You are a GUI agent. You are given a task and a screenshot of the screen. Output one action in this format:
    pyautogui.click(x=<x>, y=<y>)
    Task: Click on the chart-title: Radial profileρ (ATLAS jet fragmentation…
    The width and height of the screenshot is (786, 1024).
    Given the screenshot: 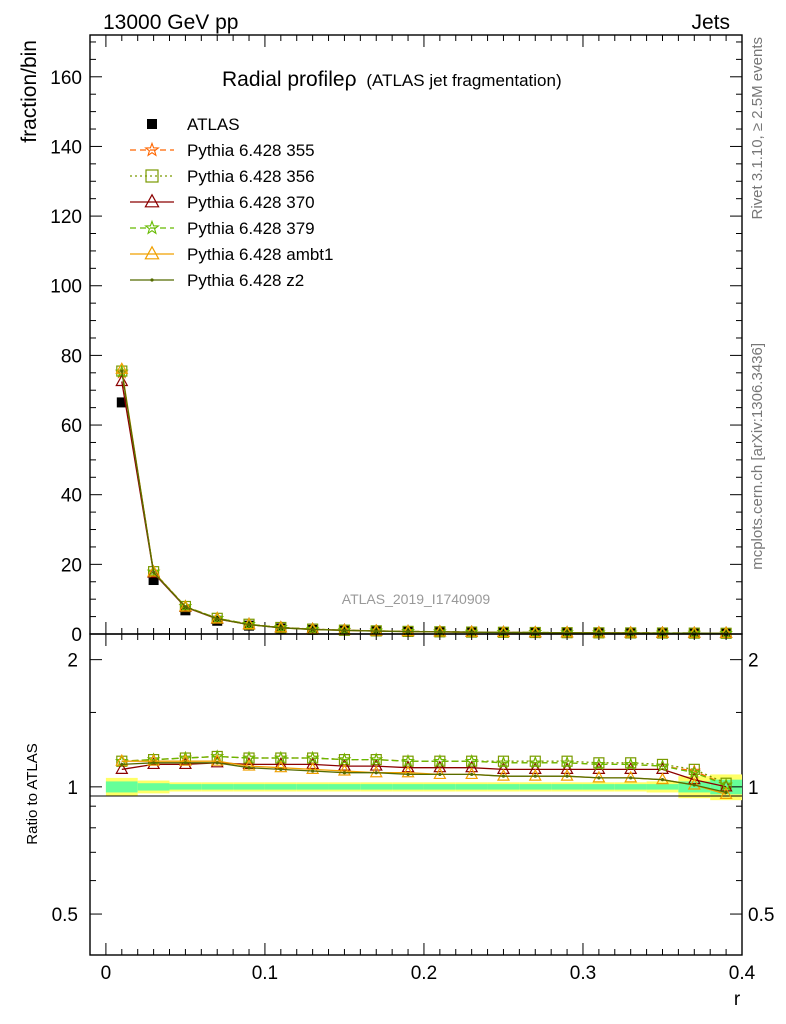 What is the action you would take?
    pyautogui.click(x=392, y=79)
    